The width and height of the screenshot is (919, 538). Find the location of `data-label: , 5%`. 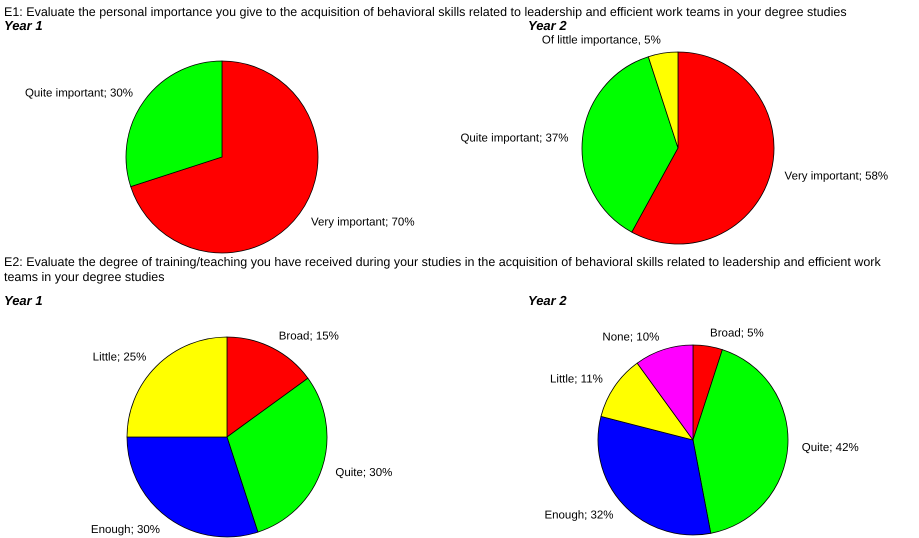

data-label: , 5% is located at coordinates (649, 40).